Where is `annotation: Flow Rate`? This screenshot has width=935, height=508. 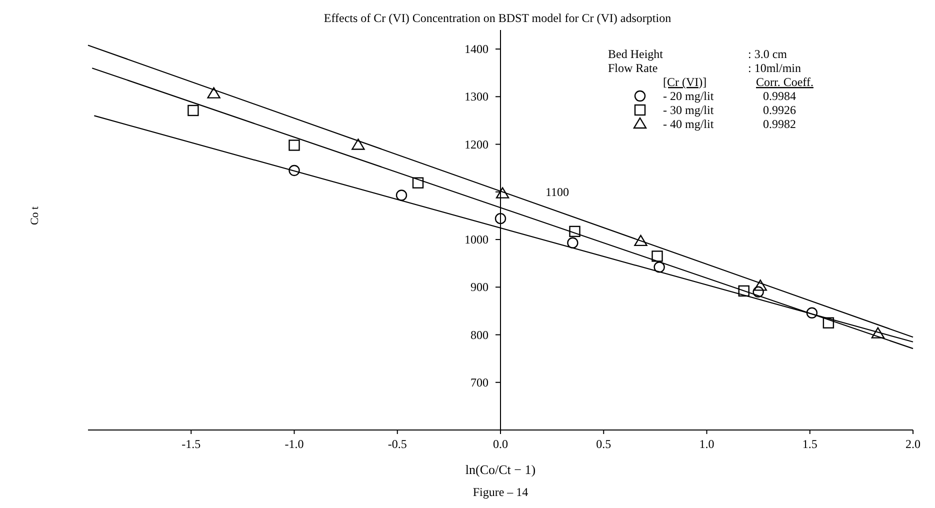
annotation: Flow Rate is located at coordinates (633, 68).